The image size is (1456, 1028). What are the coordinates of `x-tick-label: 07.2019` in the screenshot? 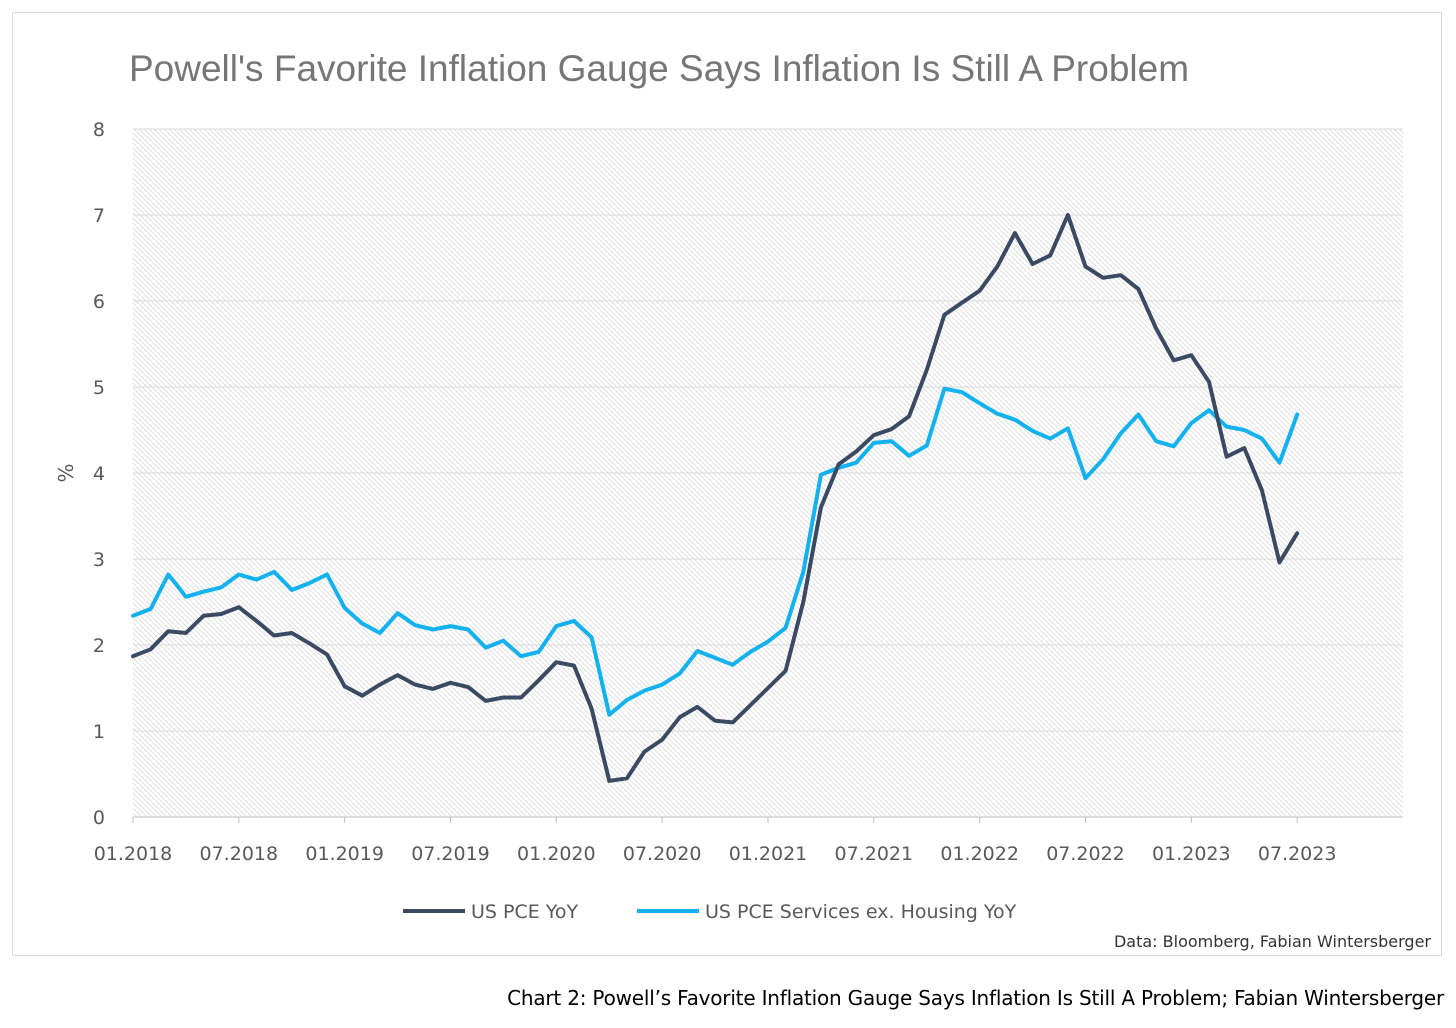 It's located at (450, 854).